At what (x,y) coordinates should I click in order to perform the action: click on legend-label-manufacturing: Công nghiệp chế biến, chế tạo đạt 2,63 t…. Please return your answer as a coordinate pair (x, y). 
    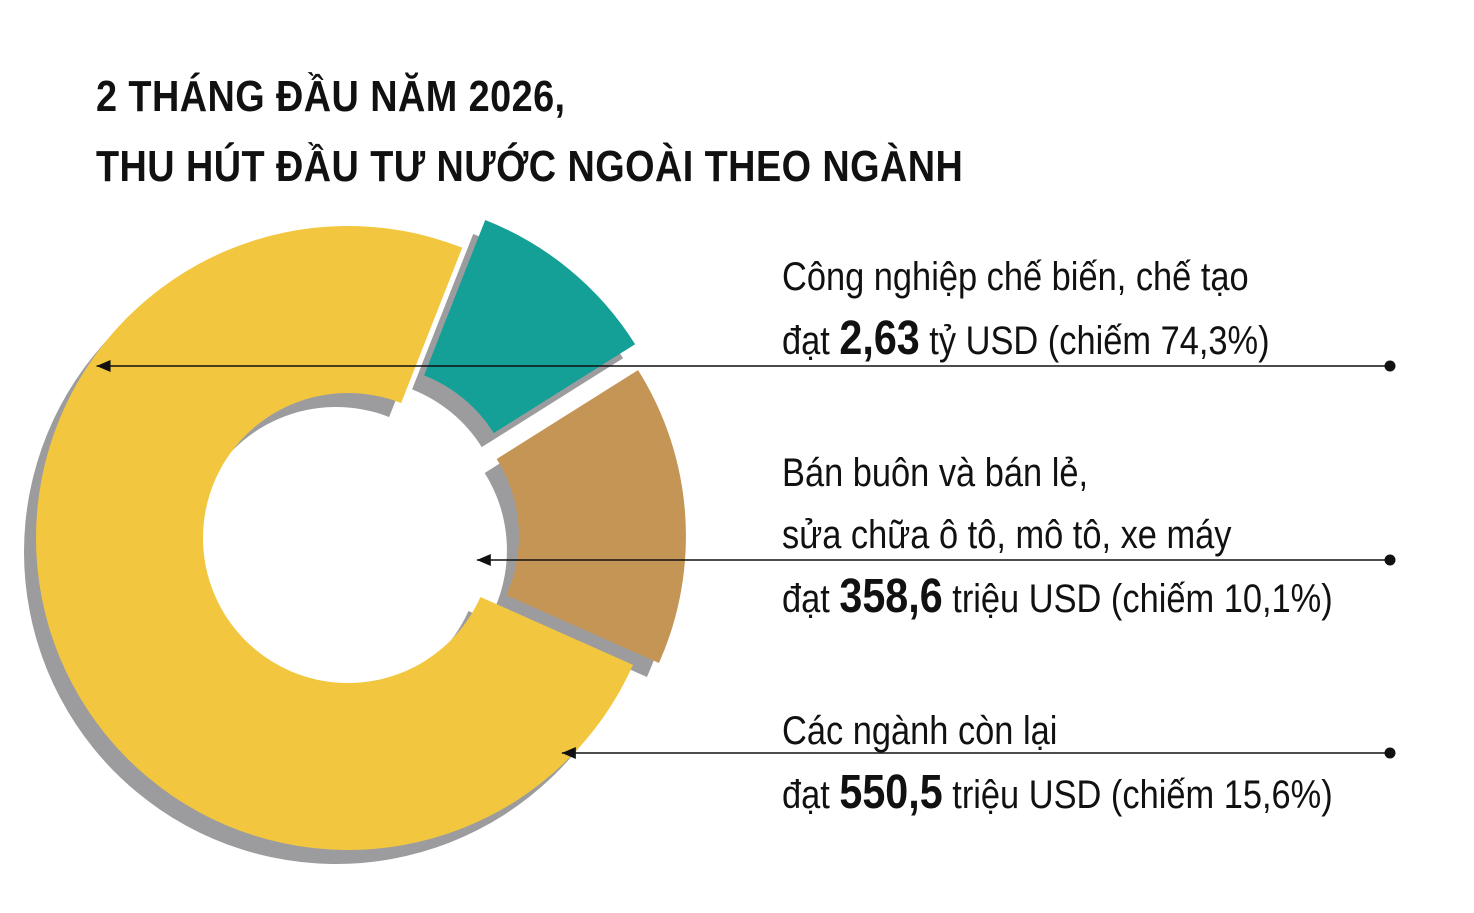
    Looking at the image, I should click on (1026, 309).